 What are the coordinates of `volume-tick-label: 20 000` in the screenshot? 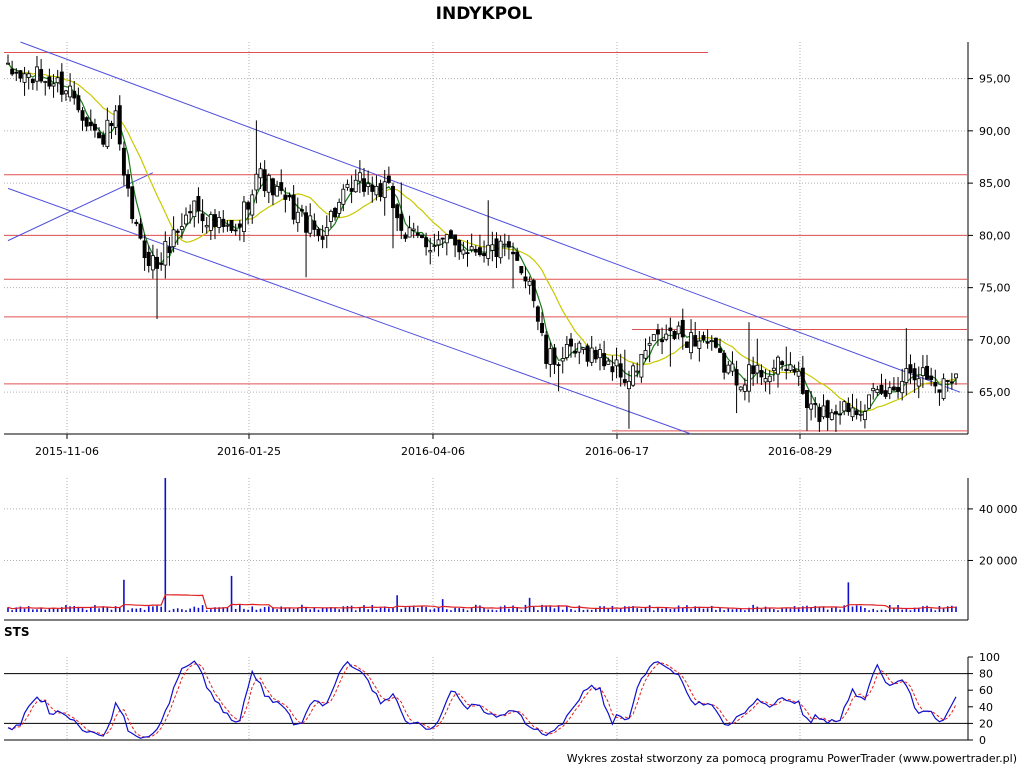 It's located at (998, 560).